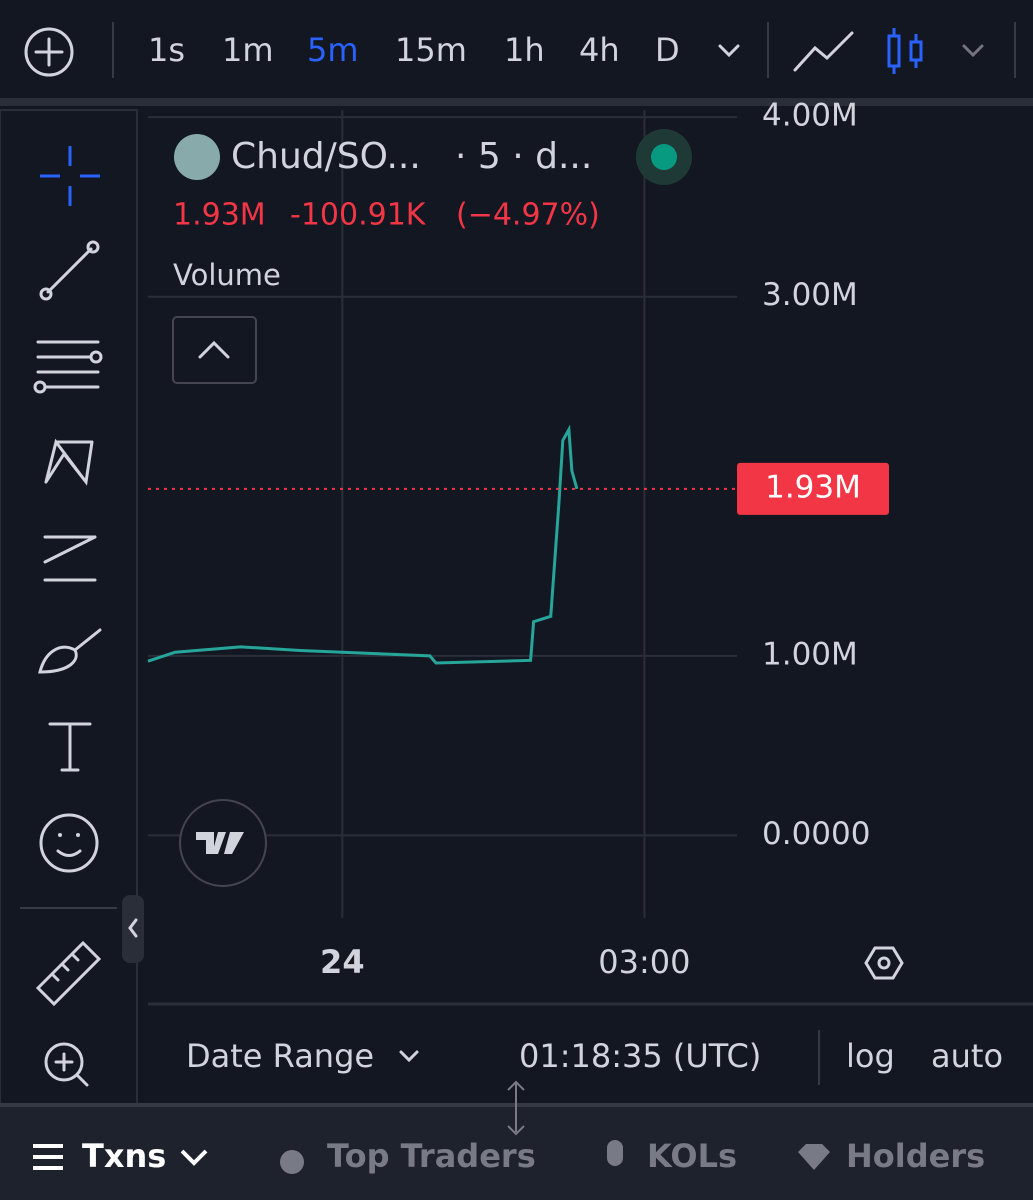 The width and height of the screenshot is (1033, 1200). I want to click on toolbar-border, so click(516, 102).